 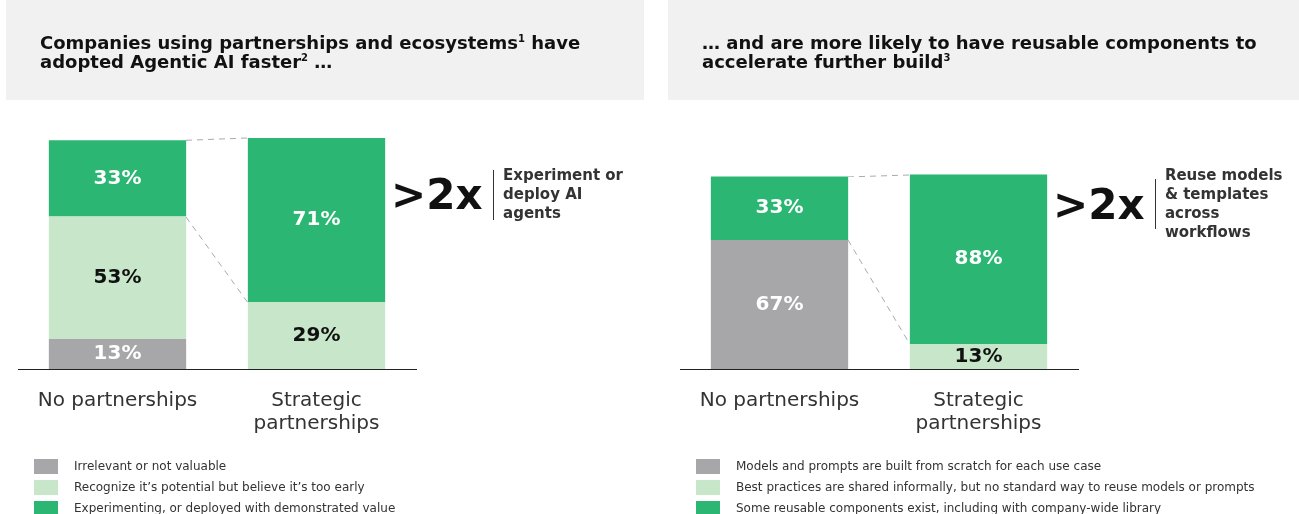 I want to click on data-label: 29%, so click(x=316, y=333).